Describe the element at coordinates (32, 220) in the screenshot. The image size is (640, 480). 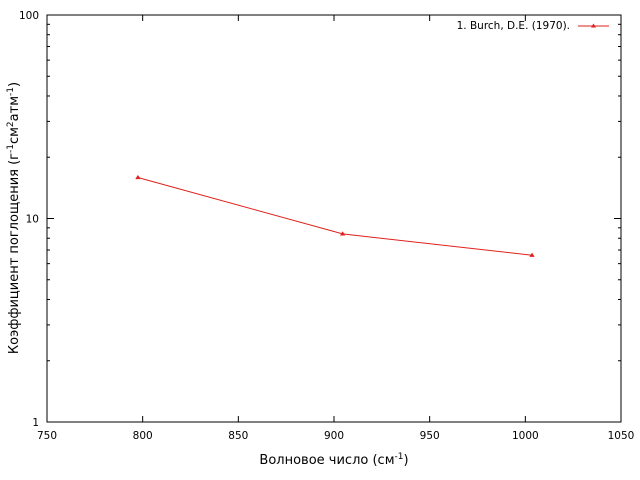
I see `y-tick-label: 10` at that location.